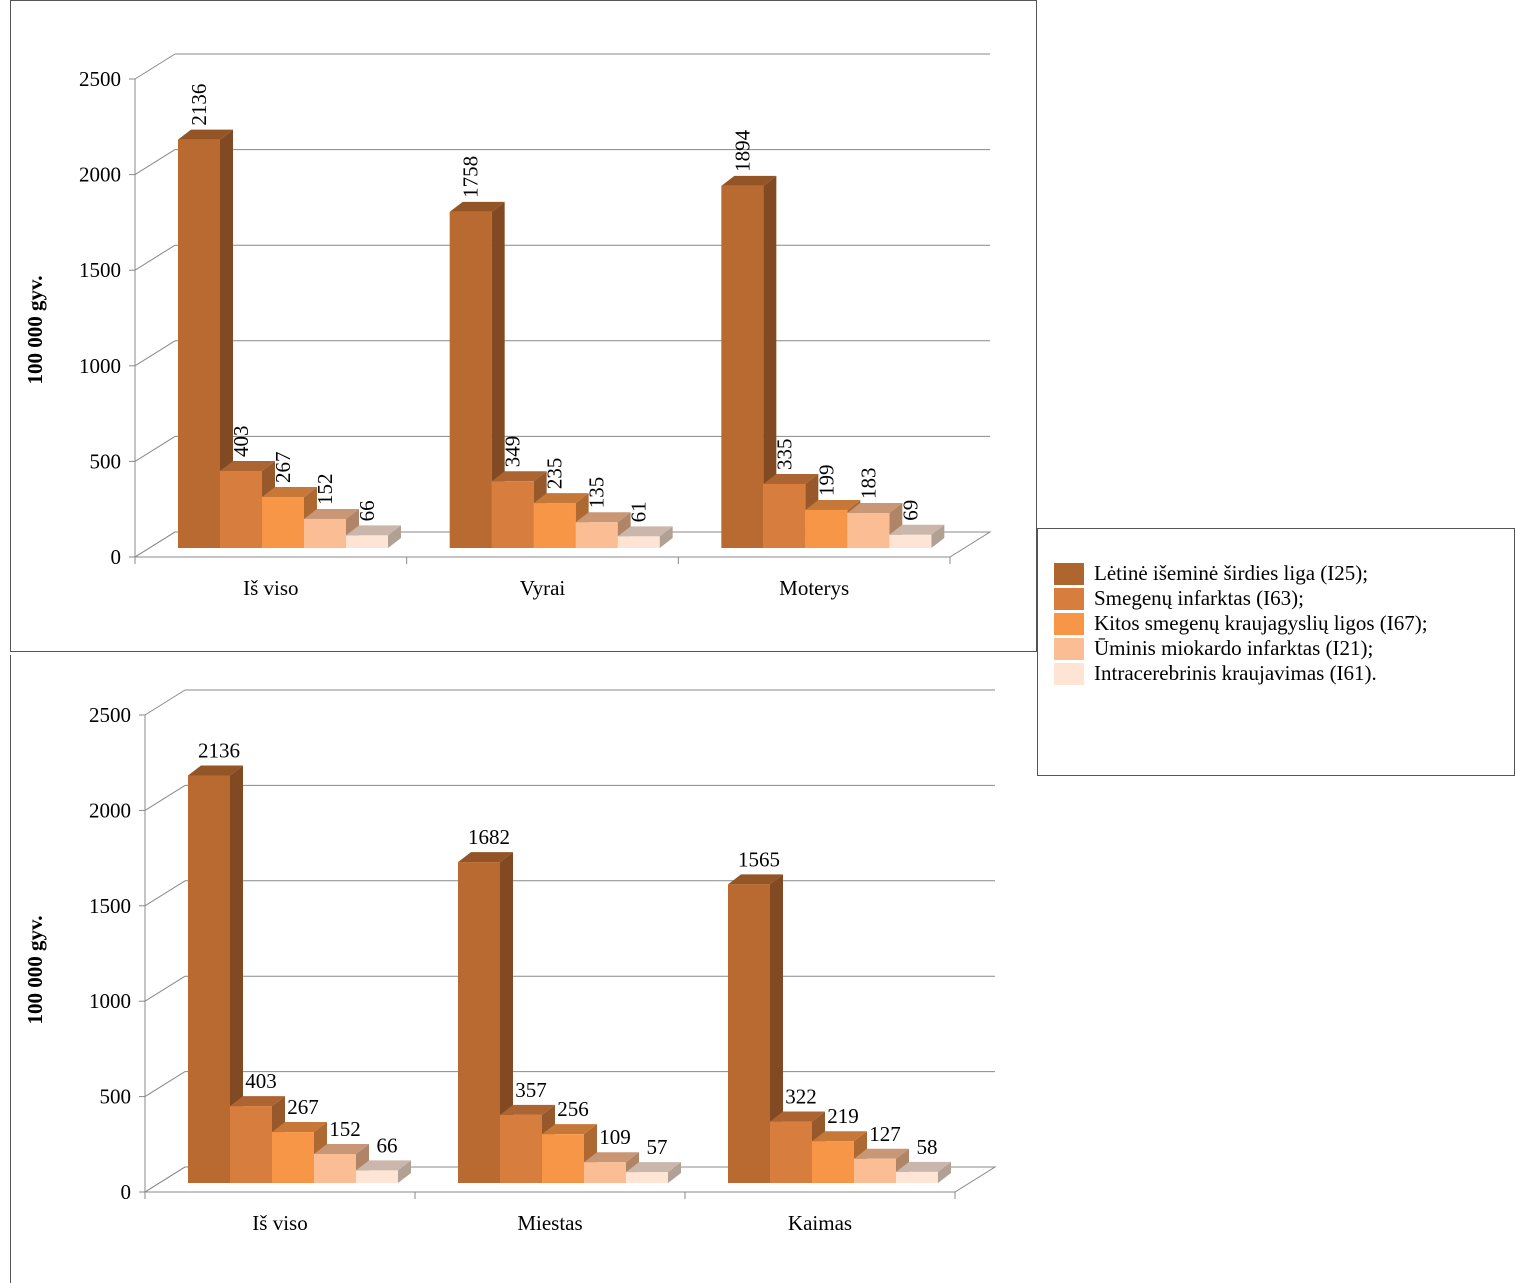 This screenshot has height=1283, width=1517. Describe the element at coordinates (531, 1090) in the screenshot. I see `data-label: 357` at that location.